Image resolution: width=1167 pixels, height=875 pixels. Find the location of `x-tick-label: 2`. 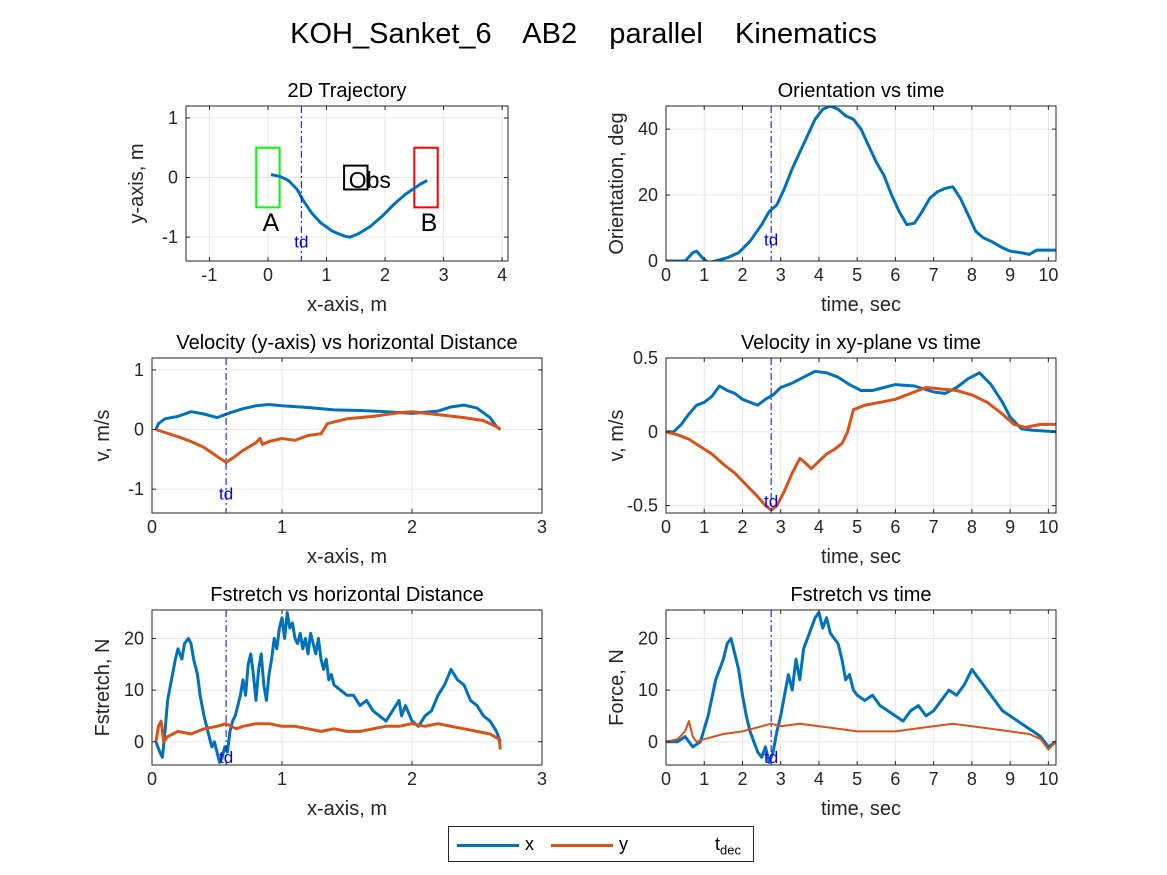

x-tick-label: 2 is located at coordinates (385, 275).